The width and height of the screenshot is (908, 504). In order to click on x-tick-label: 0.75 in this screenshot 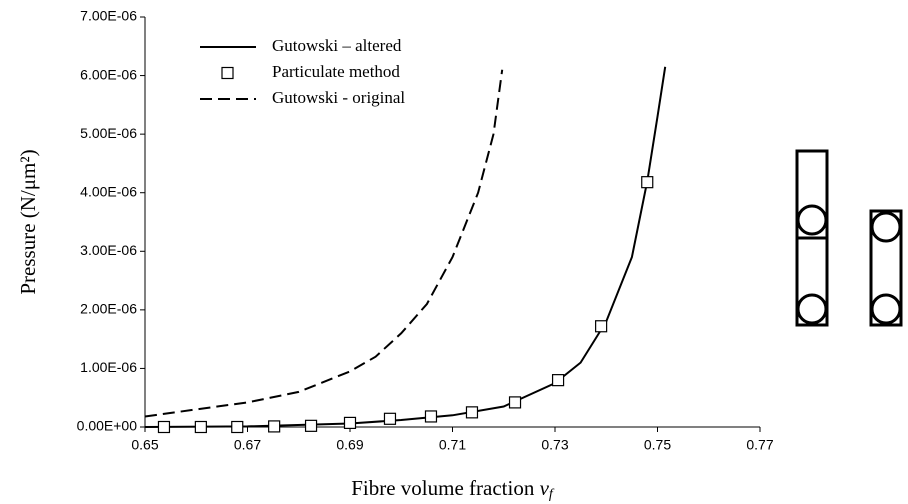, I will do `click(657, 445)`.